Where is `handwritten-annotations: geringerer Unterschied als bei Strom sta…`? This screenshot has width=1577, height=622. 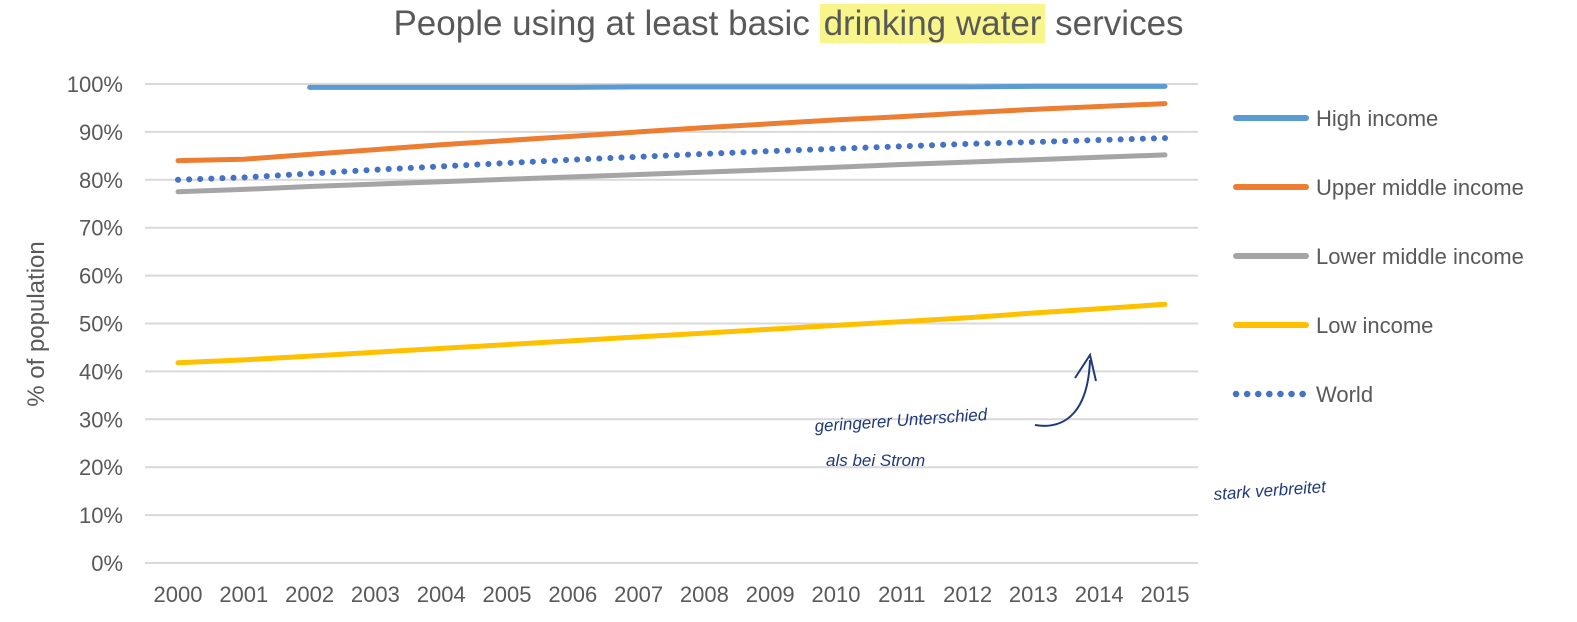
handwritten-annotations: geringerer Unterschied als bei Strom sta… is located at coordinates (1071, 428).